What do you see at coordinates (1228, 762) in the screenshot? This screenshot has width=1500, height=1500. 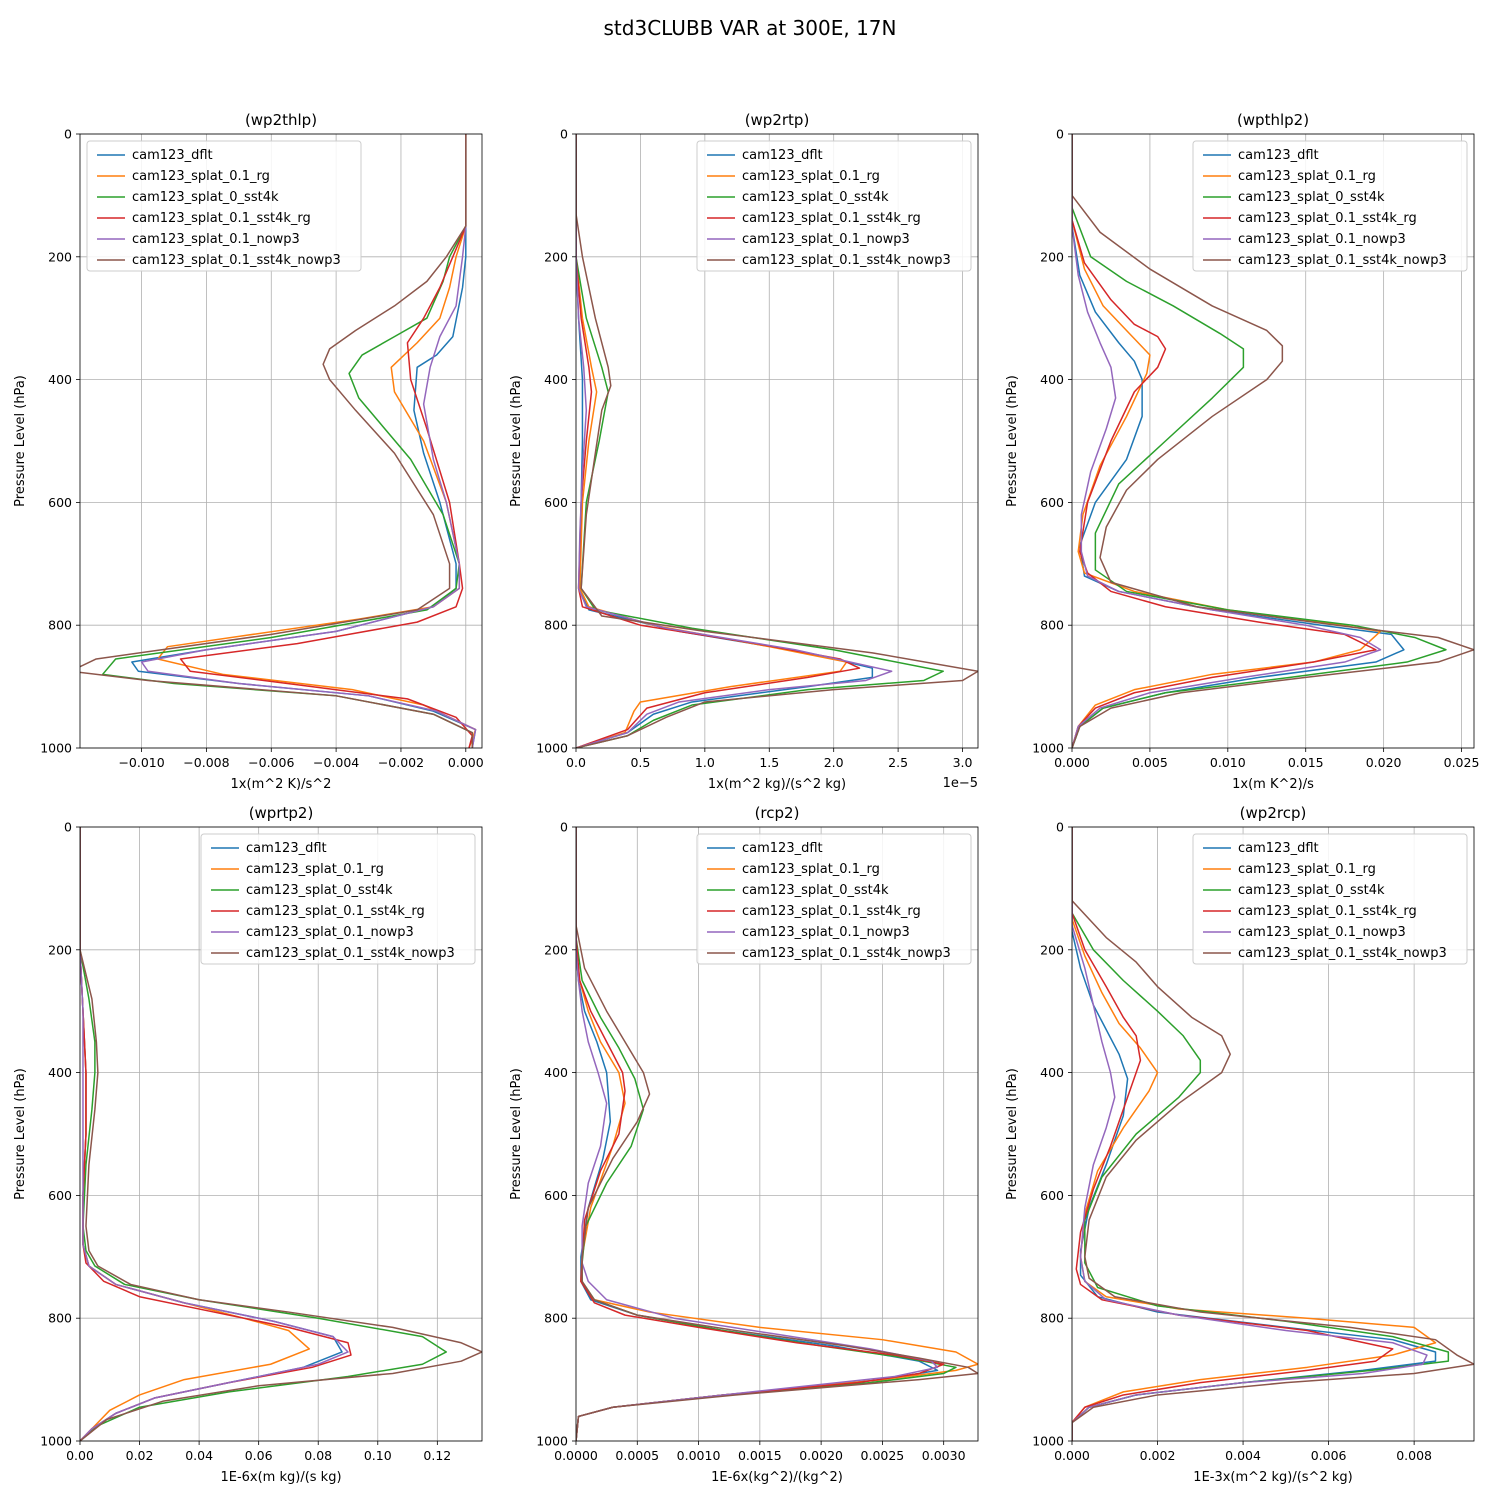 I see `x-tick-label: 0.010` at bounding box center [1228, 762].